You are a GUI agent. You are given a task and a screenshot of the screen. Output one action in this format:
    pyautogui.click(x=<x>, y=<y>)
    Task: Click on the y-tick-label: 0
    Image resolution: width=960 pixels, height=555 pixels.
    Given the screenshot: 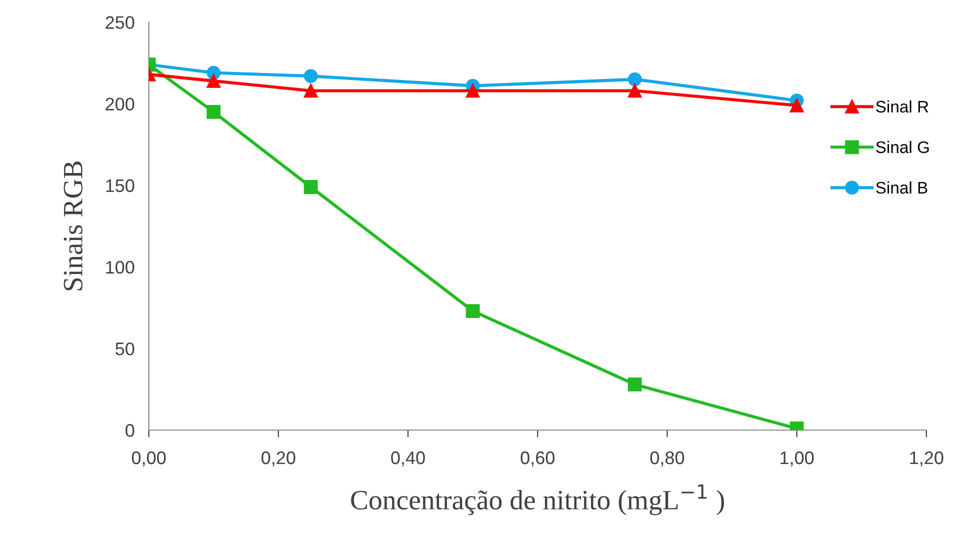 What is the action you would take?
    pyautogui.click(x=130, y=430)
    